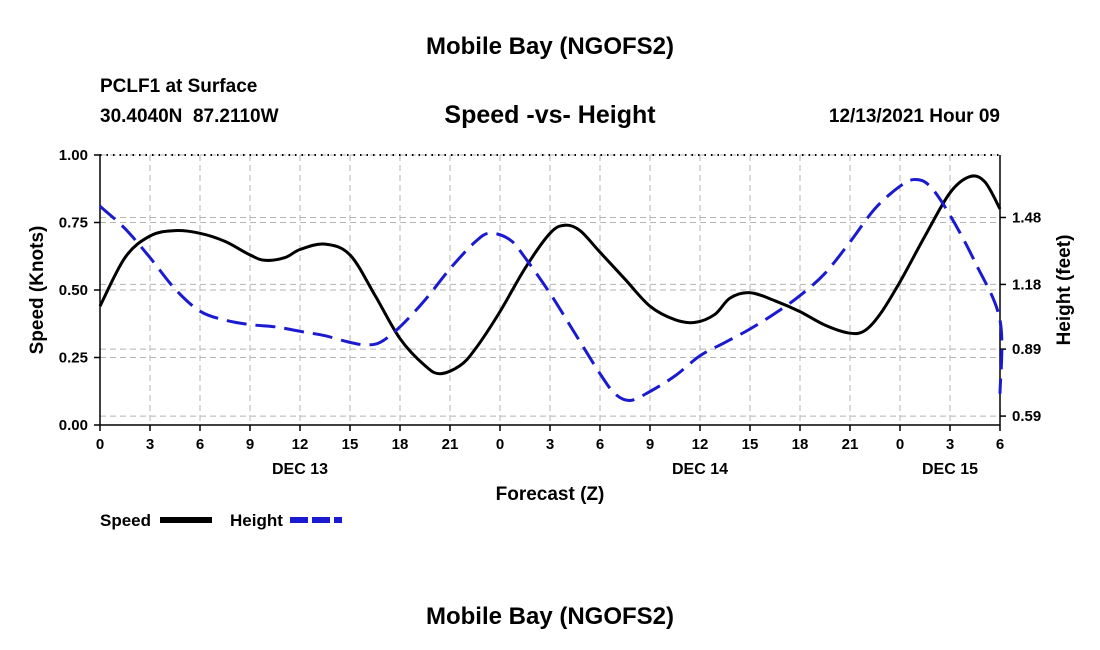  Describe the element at coordinates (550, 46) in the screenshot. I see `page-title: Mobile Bay (NGOFS2)` at that location.